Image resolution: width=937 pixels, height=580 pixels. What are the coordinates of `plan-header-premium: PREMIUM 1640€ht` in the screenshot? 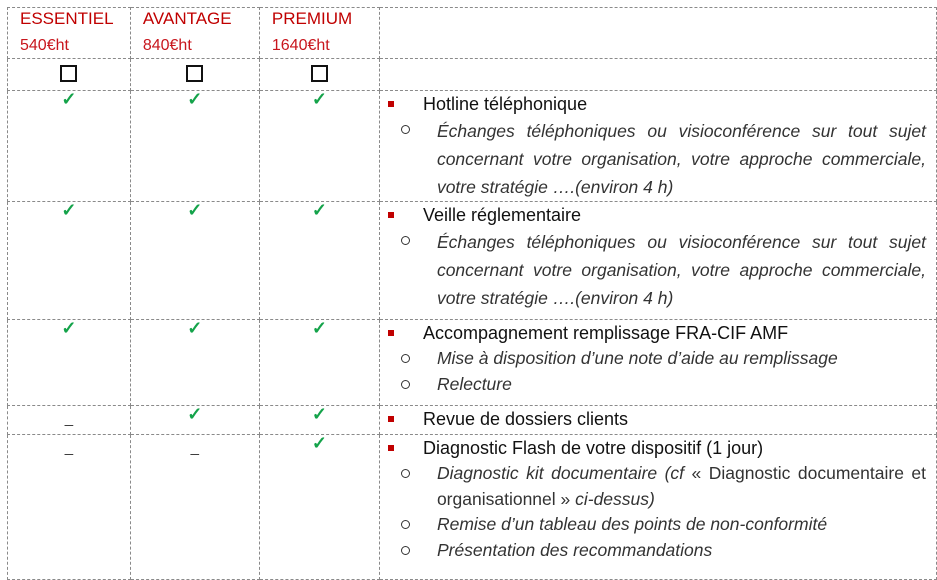 It's located at (319, 33).